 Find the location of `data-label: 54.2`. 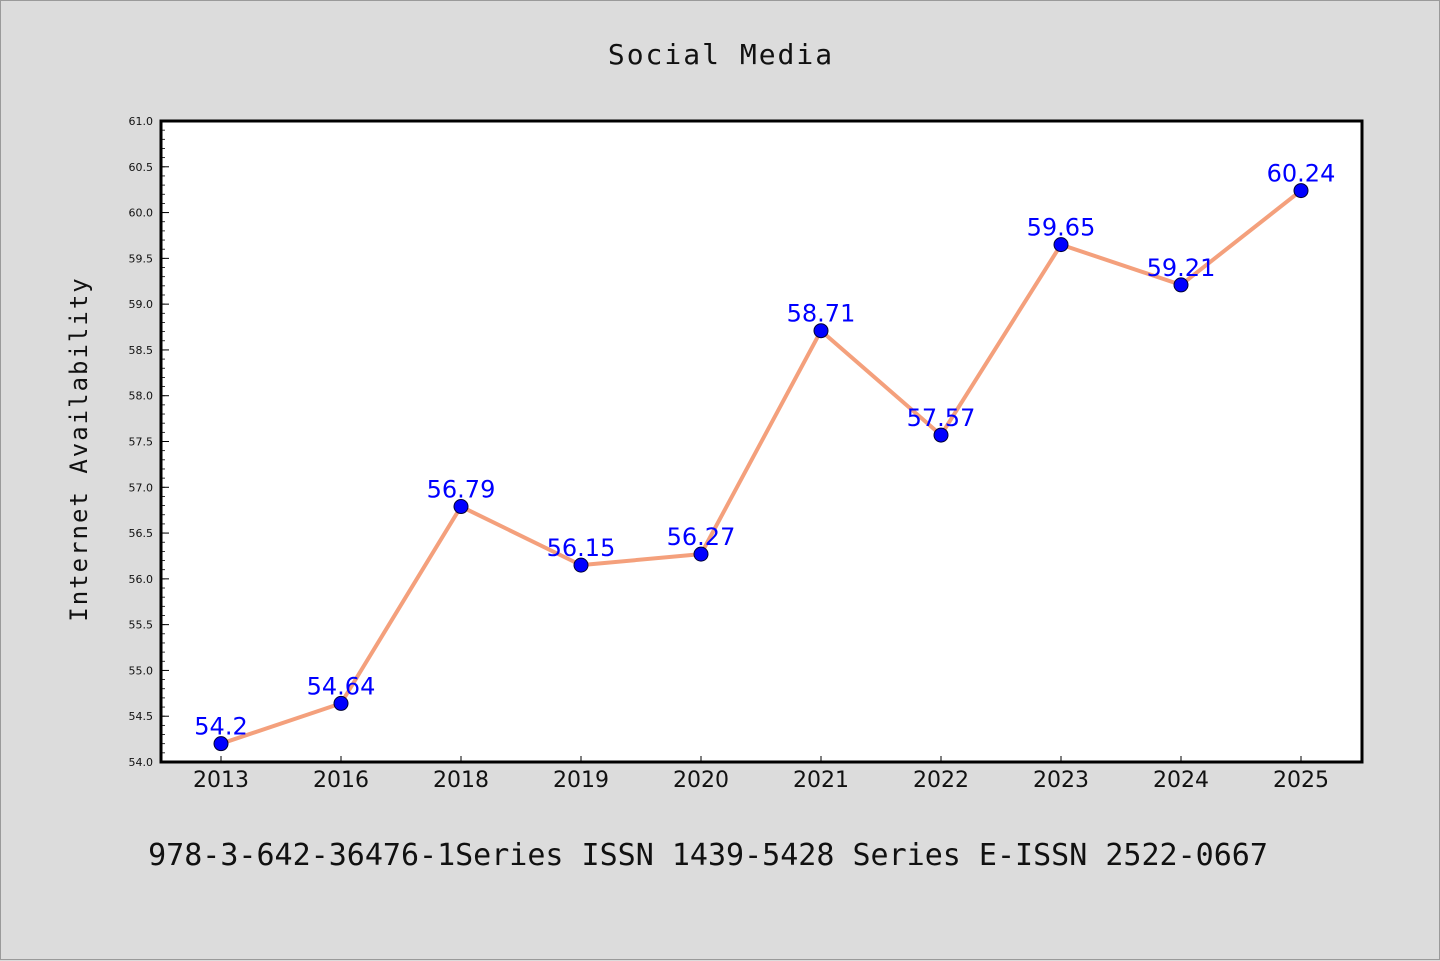

data-label: 54.2 is located at coordinates (220, 727).